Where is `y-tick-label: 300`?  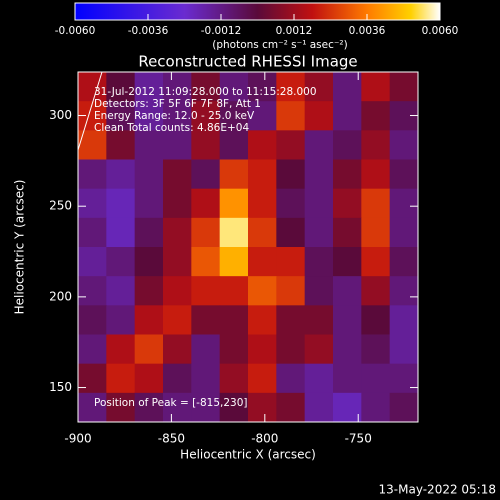 y-tick-label: 300 is located at coordinates (60, 115).